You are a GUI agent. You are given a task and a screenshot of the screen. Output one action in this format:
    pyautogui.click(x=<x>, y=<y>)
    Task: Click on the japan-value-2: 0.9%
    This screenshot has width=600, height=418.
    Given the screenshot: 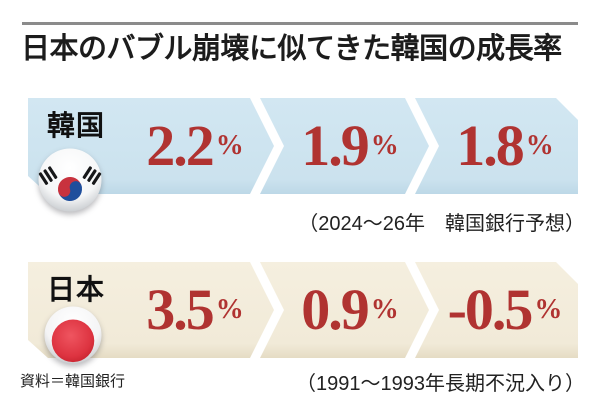 What is the action you would take?
    pyautogui.click(x=350, y=310)
    